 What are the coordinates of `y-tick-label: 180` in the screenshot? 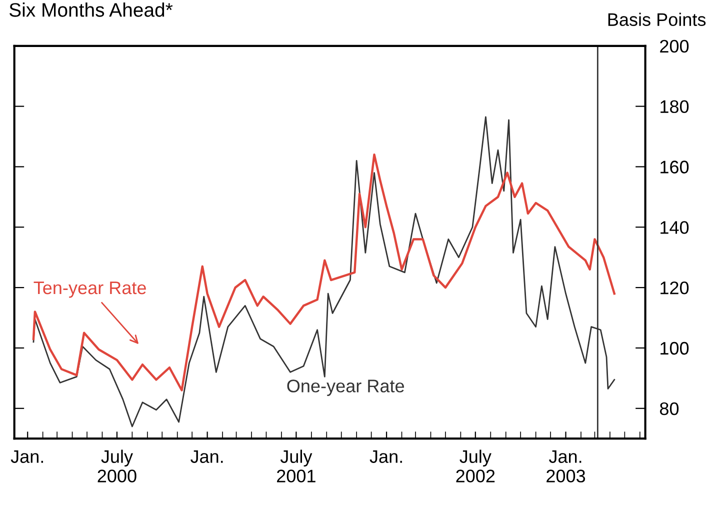 It's located at (674, 107).